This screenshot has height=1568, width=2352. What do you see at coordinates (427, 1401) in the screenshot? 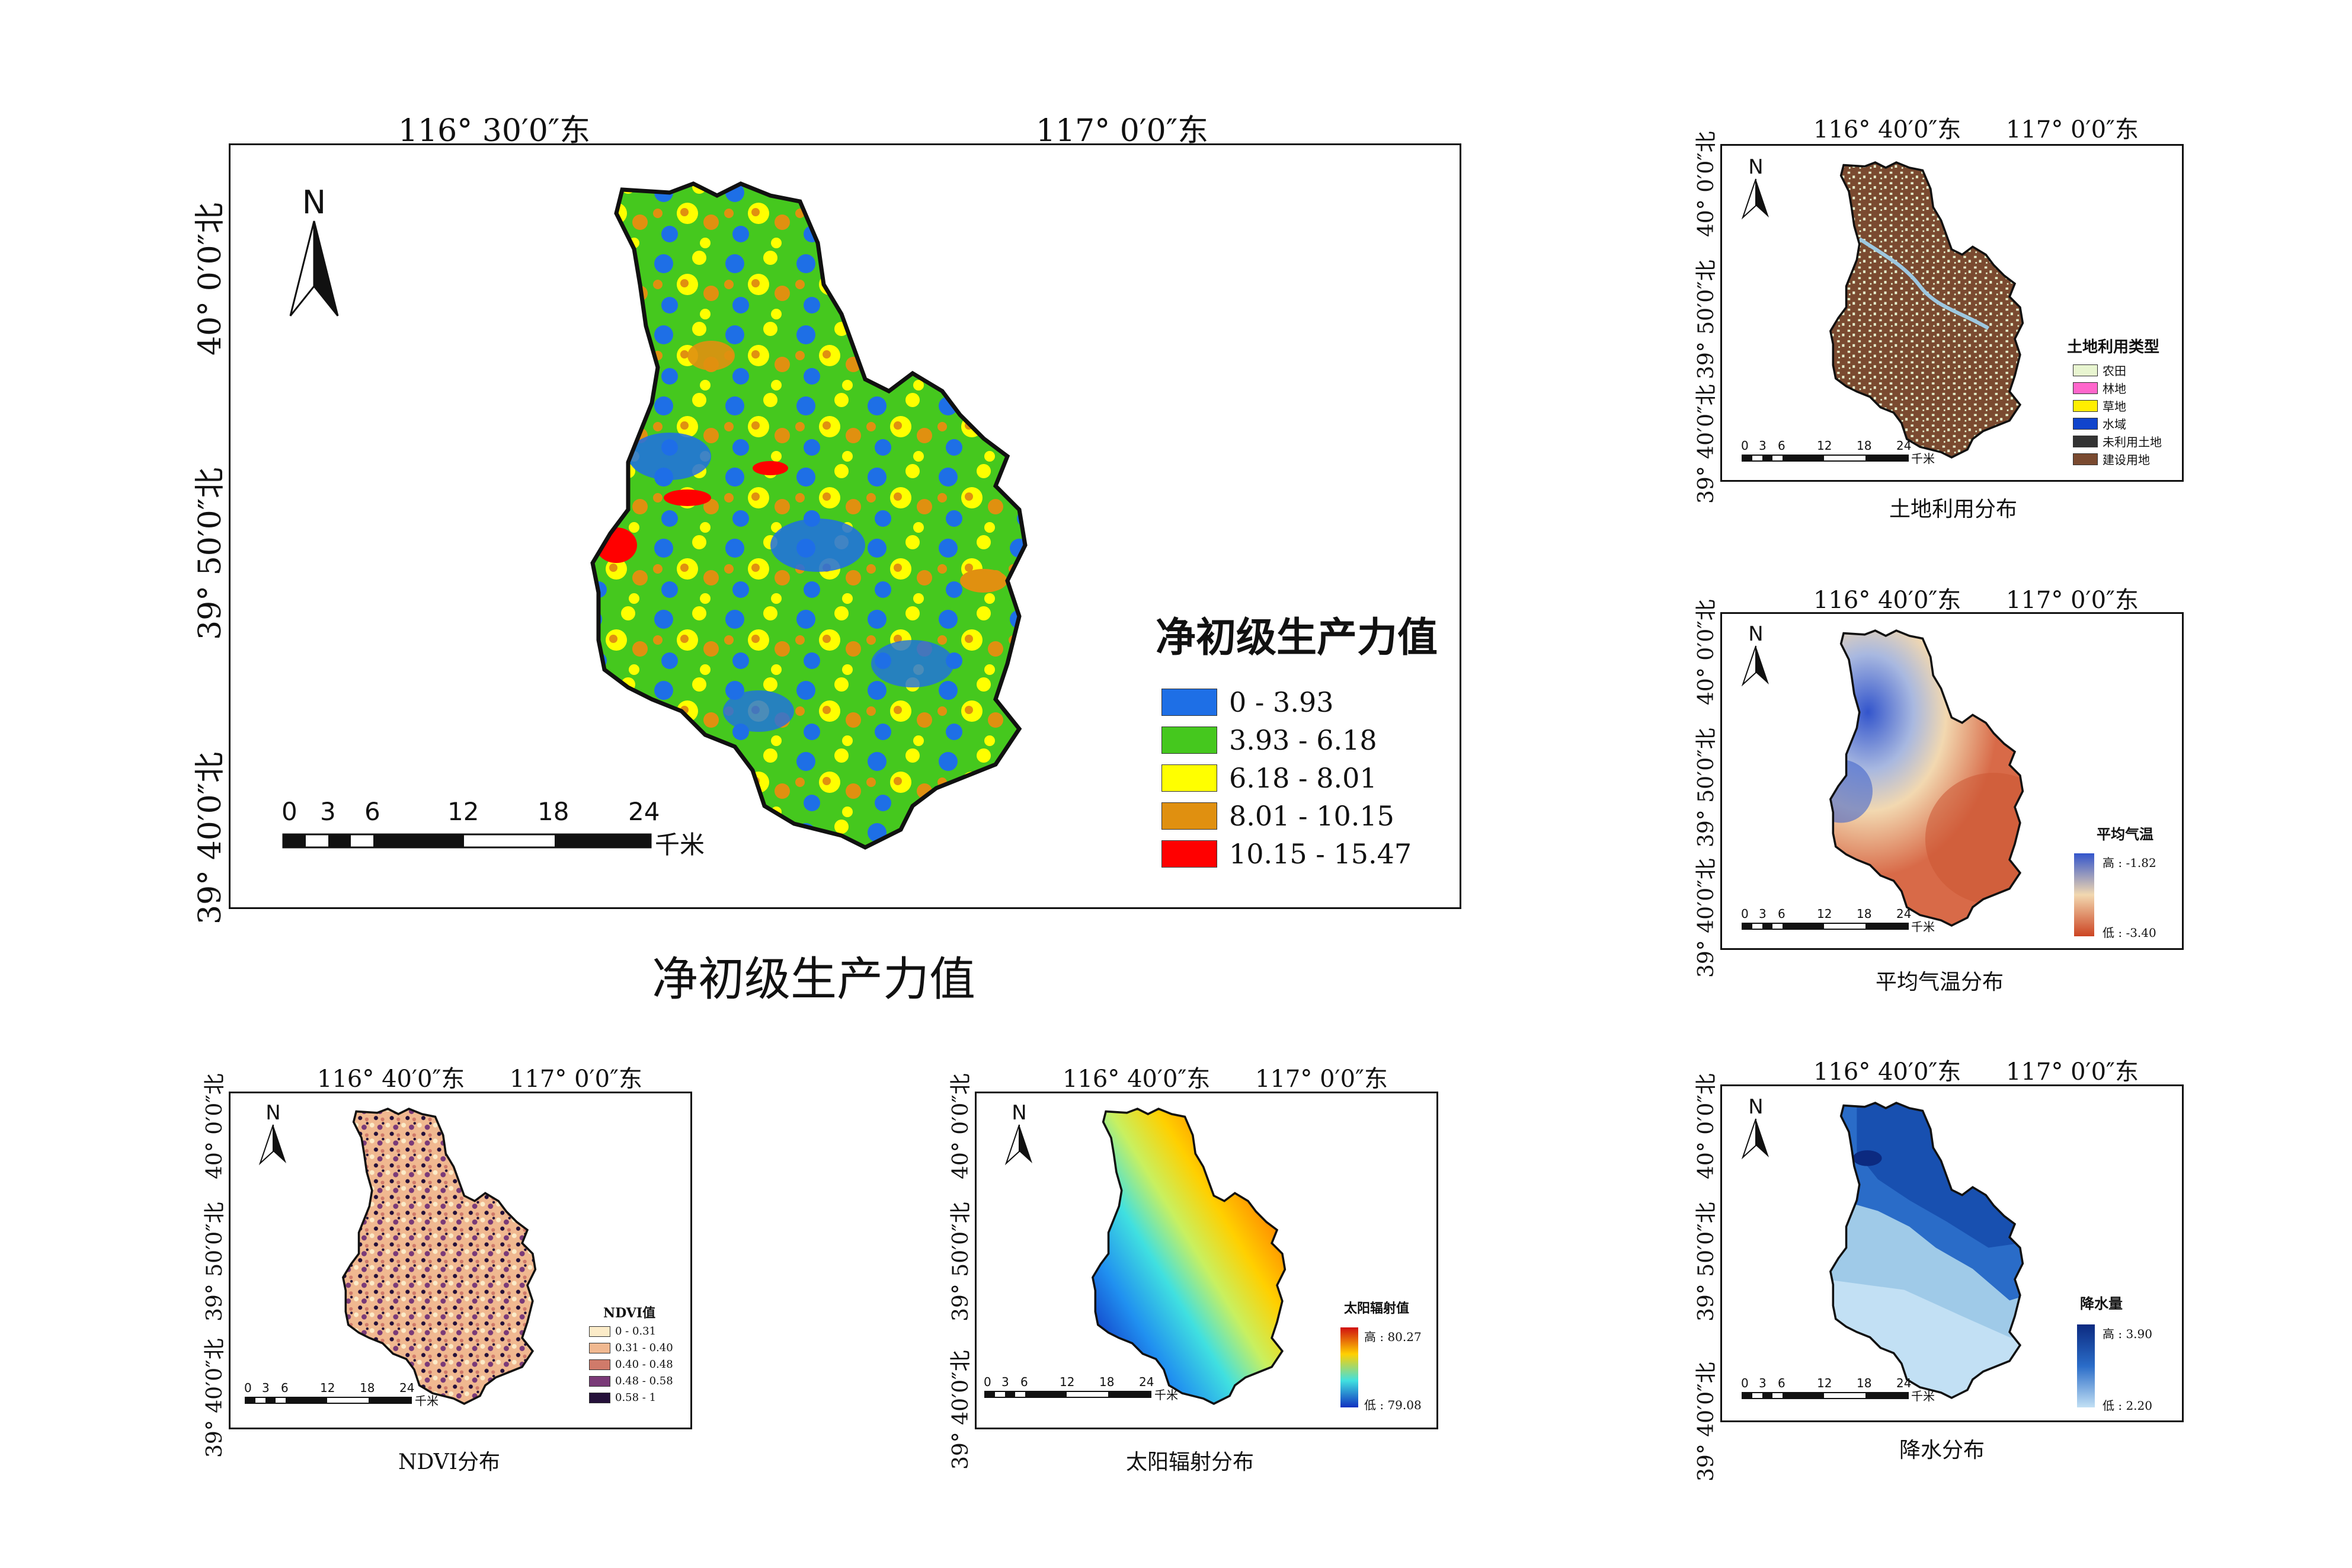
I see `ndvi-scale-unit: 千米` at bounding box center [427, 1401].